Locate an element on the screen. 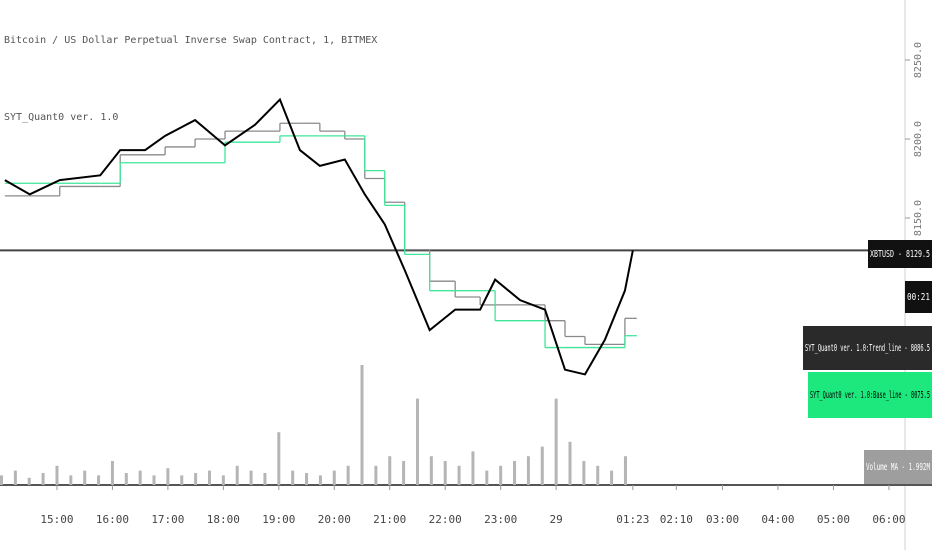 This screenshot has width=932, height=550. x-tick-label: 18:00 is located at coordinates (223, 519).